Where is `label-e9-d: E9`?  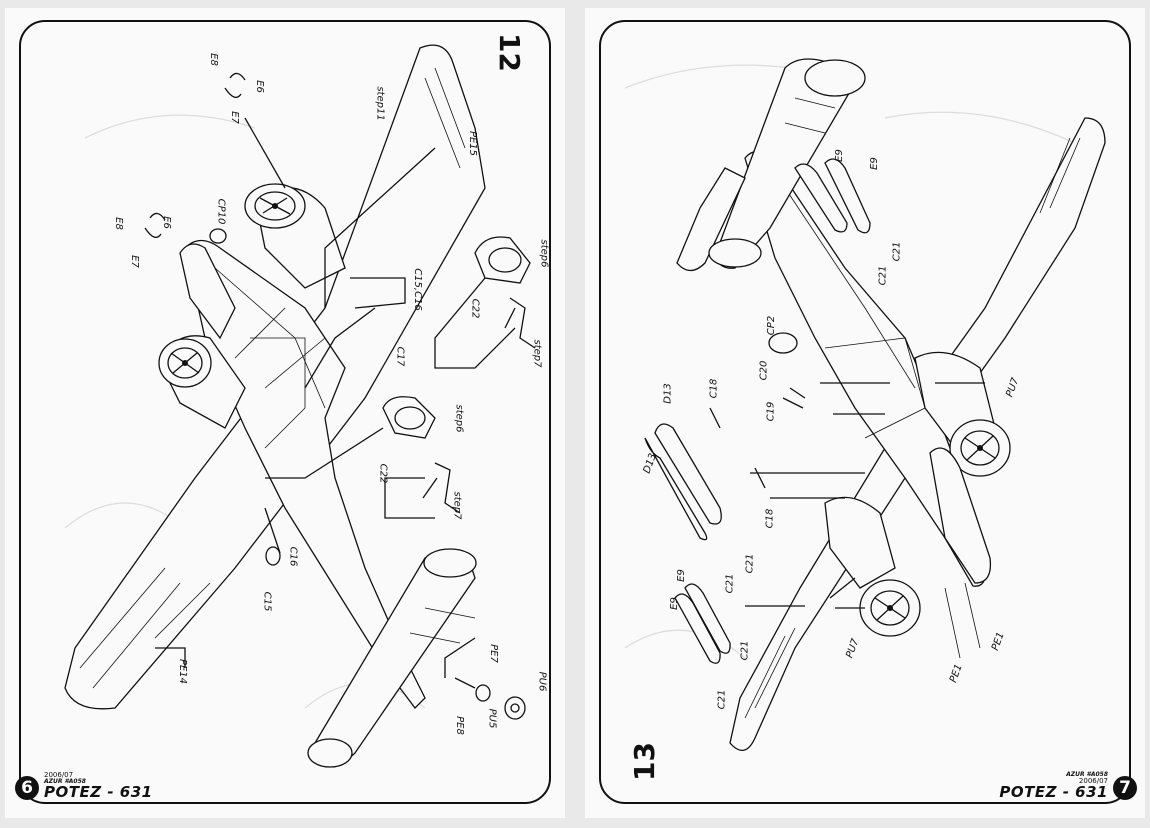
label-e9-d: E9 is located at coordinates (681, 575).